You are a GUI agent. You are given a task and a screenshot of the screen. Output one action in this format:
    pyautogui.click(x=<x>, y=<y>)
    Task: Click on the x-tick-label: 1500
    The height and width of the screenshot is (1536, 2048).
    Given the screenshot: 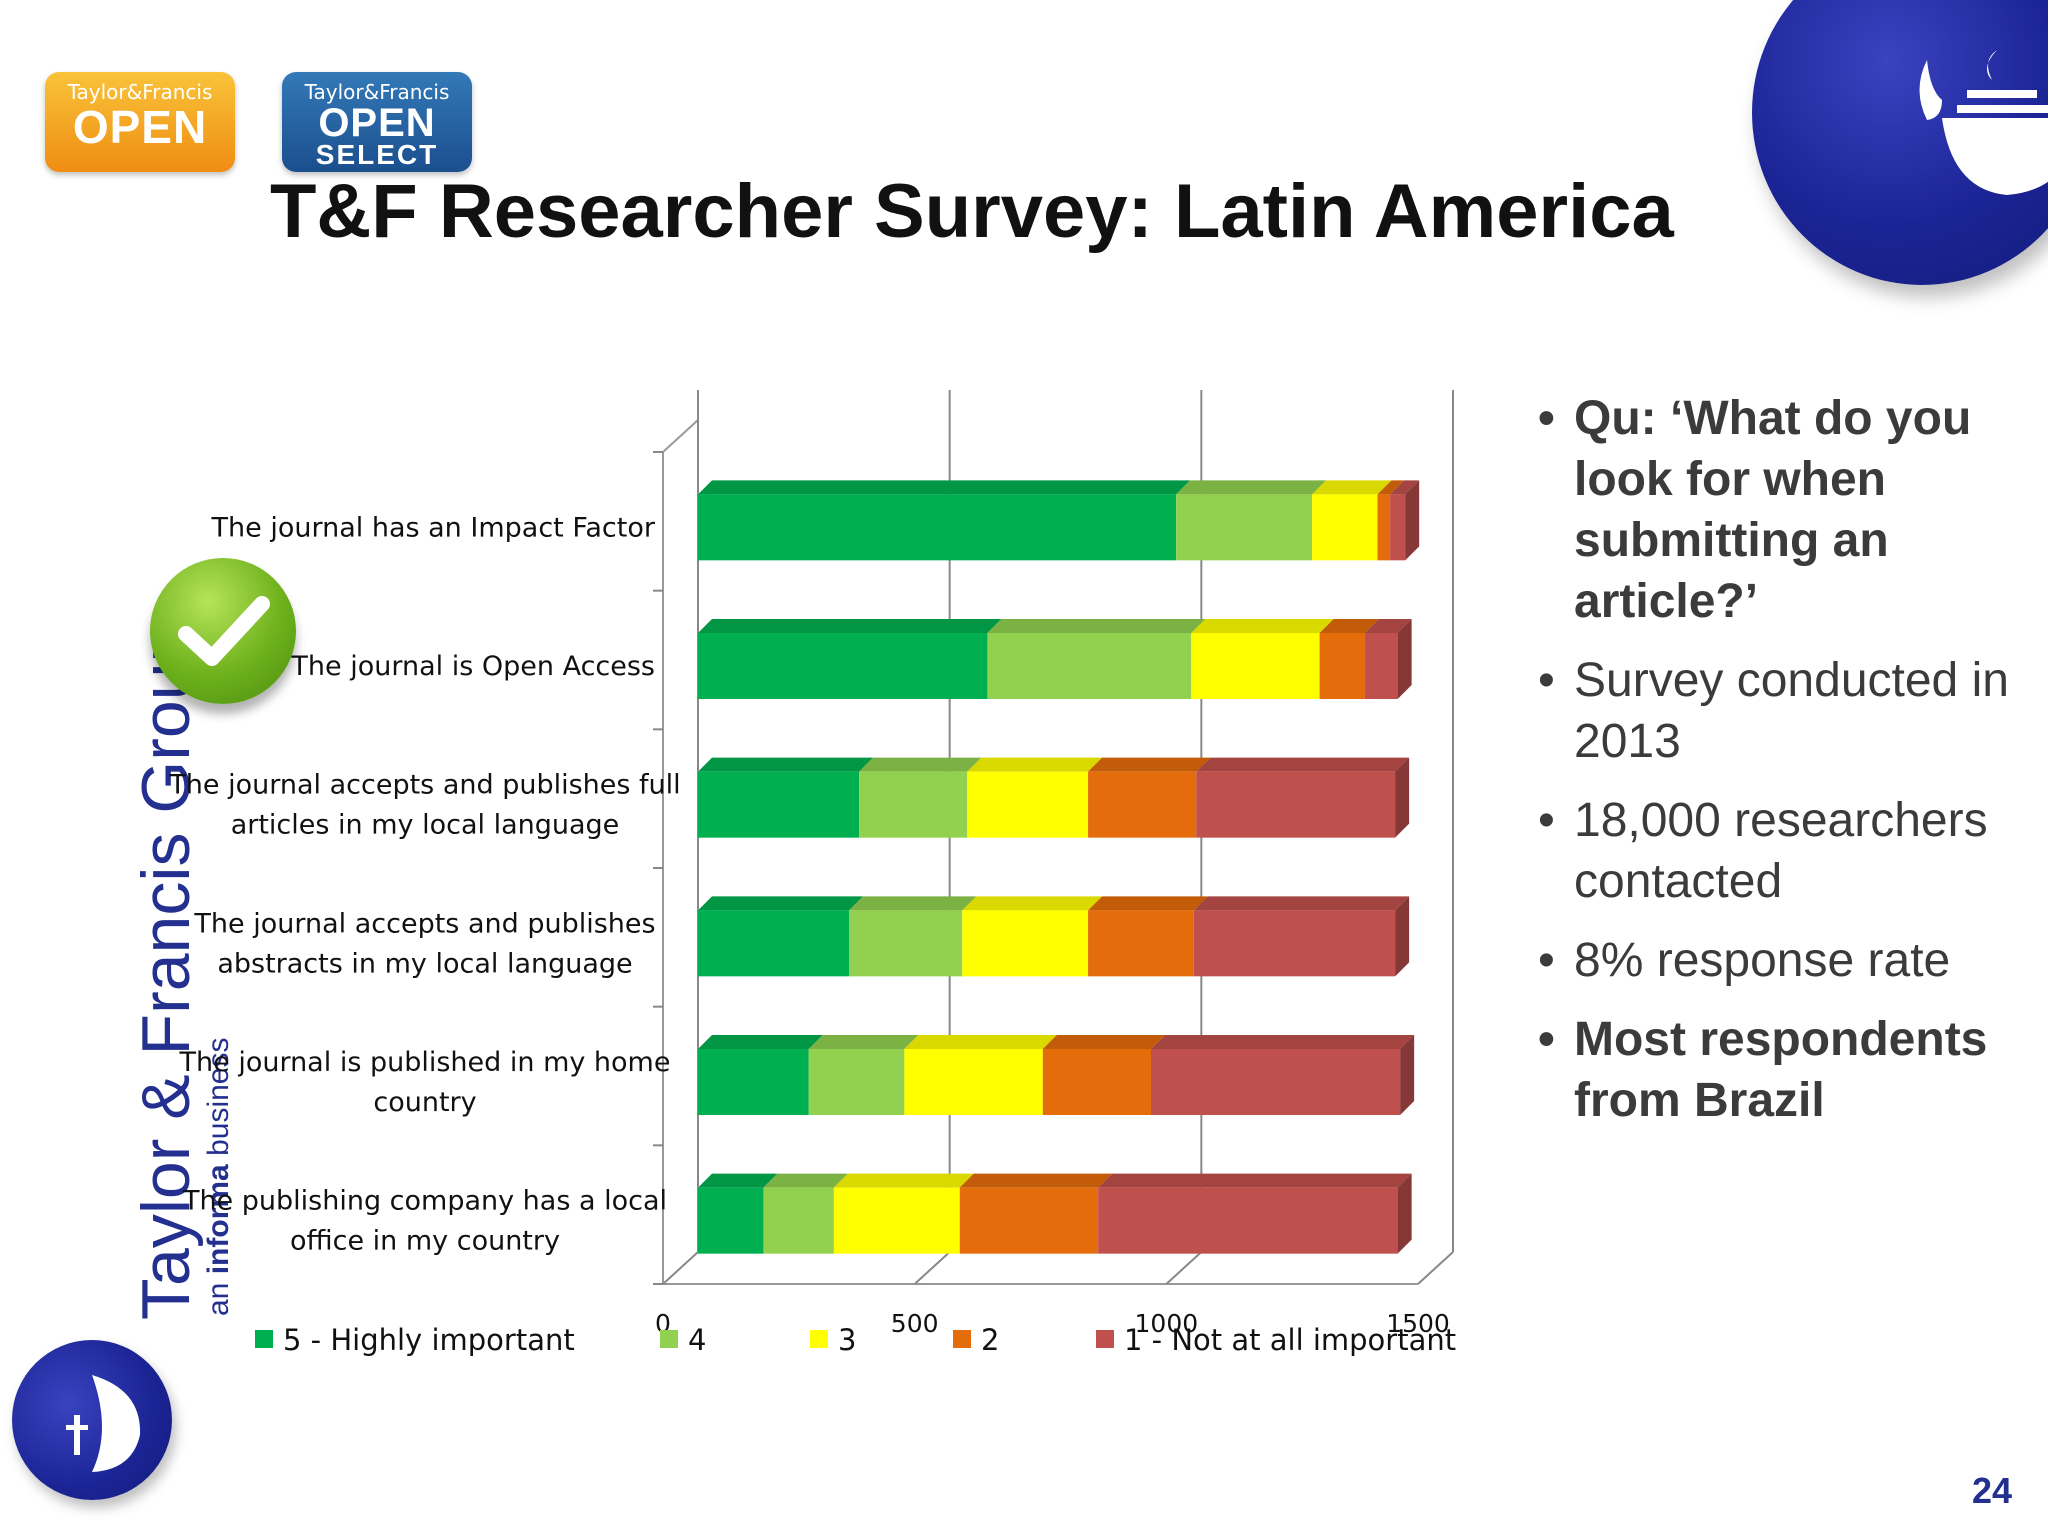 What is the action you would take?
    pyautogui.click(x=1418, y=1323)
    